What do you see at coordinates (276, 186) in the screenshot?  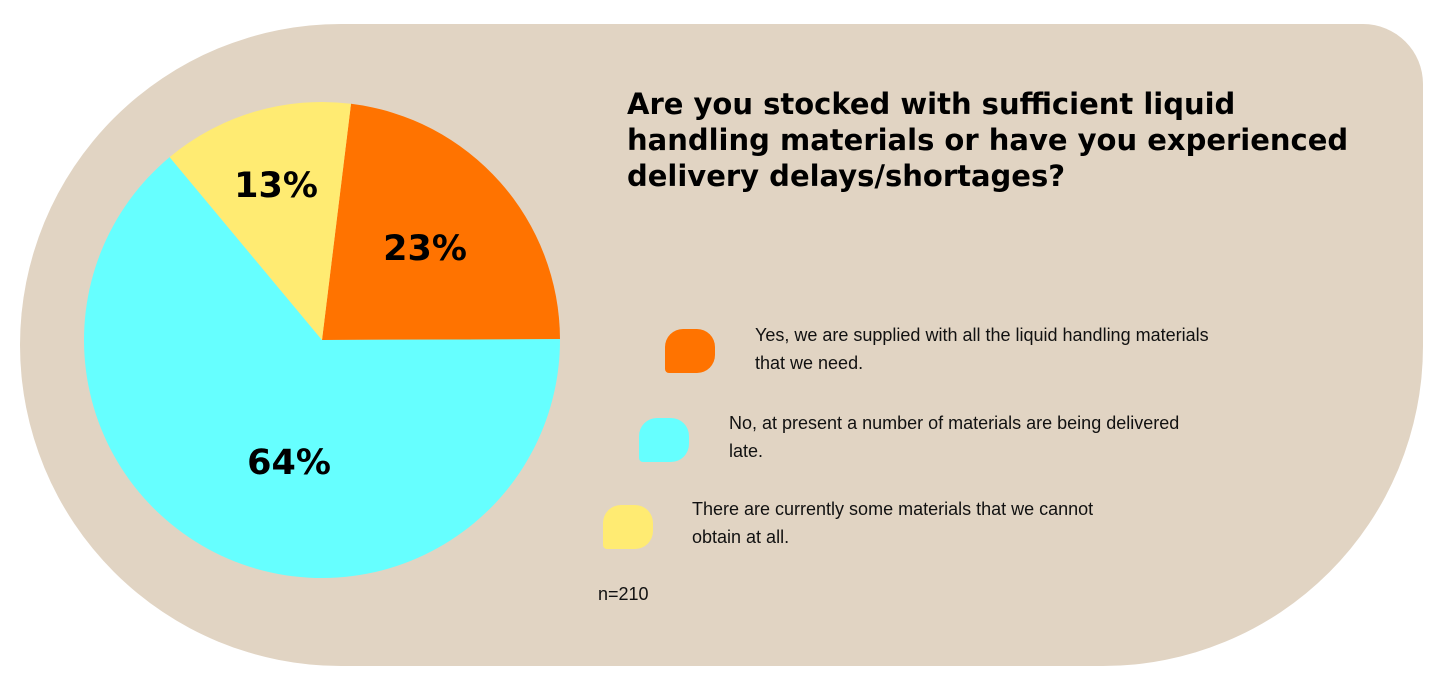 I see `slice-data-label: 13%` at bounding box center [276, 186].